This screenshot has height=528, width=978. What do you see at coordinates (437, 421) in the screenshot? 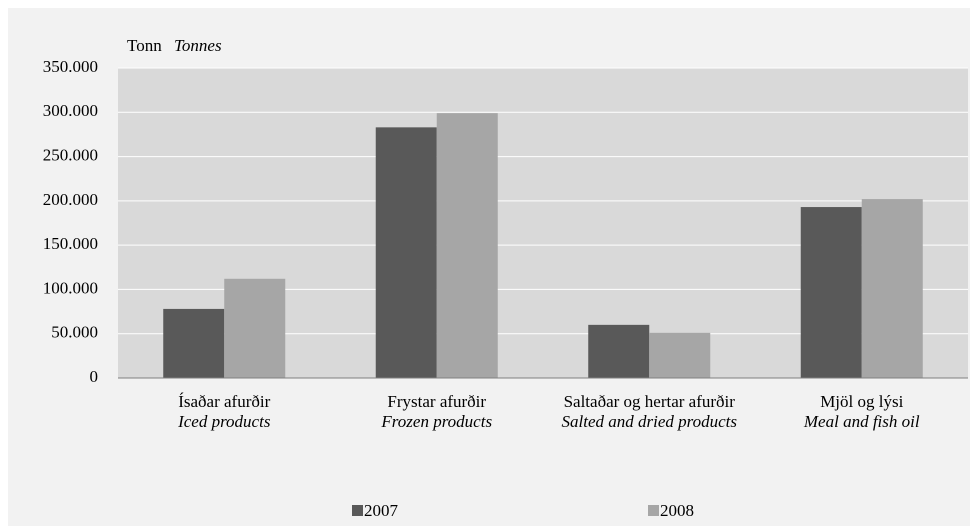
I see `category-label-en: Frozen products` at bounding box center [437, 421].